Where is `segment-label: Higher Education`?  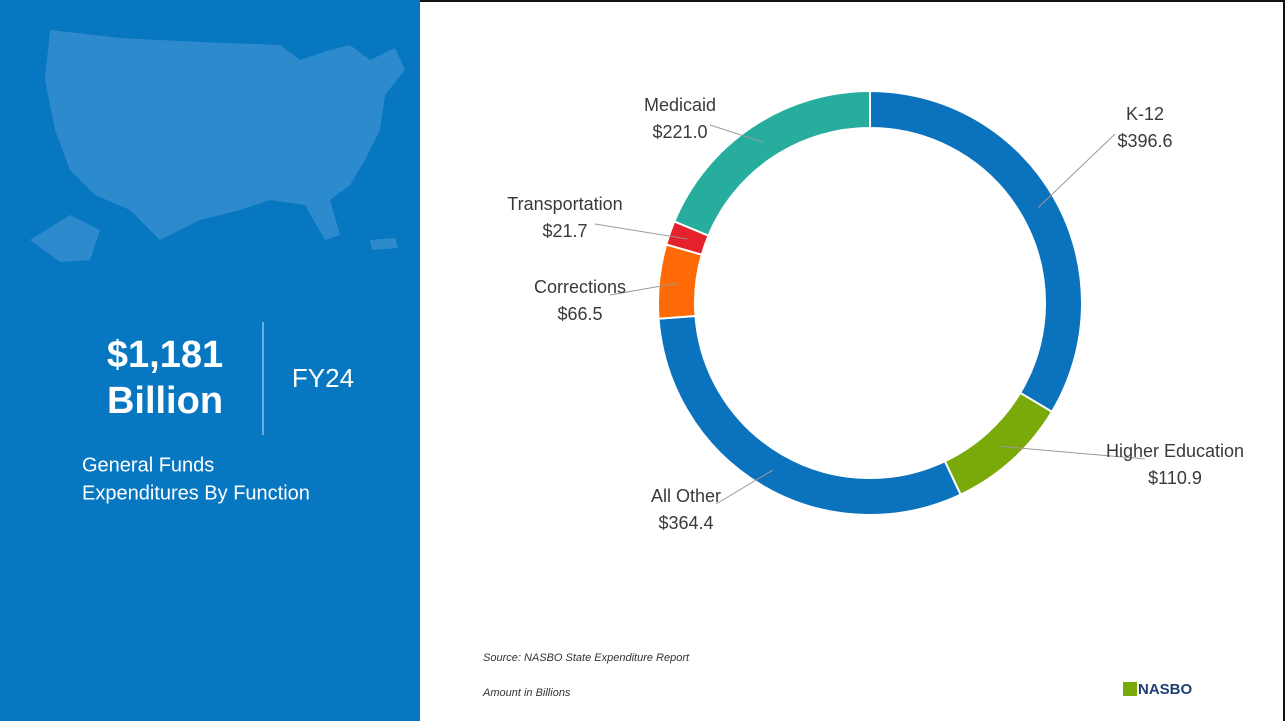 segment-label: Higher Education is located at coordinates (1175, 451).